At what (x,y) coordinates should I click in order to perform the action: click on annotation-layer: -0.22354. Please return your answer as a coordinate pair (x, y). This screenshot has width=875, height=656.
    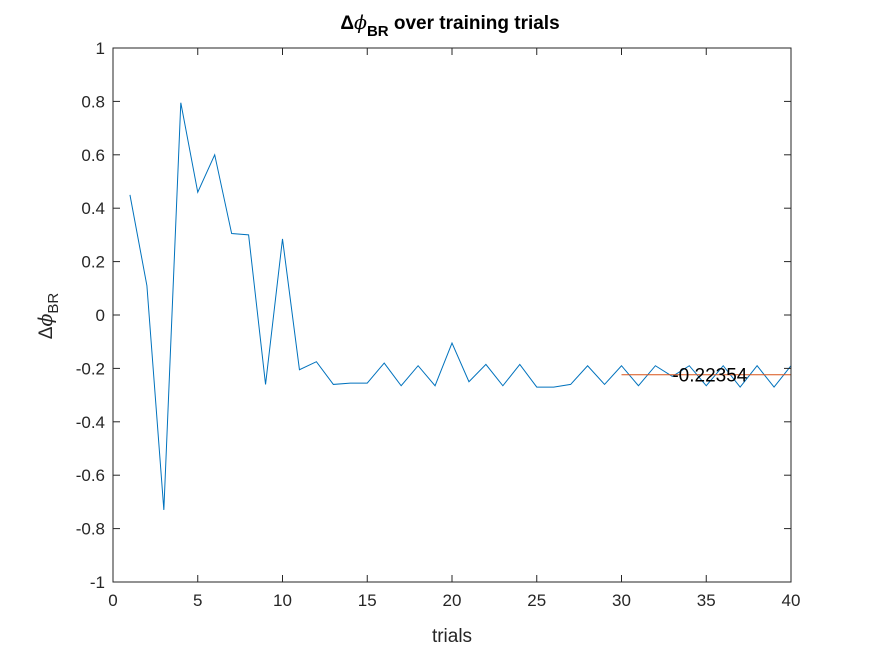
    Looking at the image, I should click on (709, 376).